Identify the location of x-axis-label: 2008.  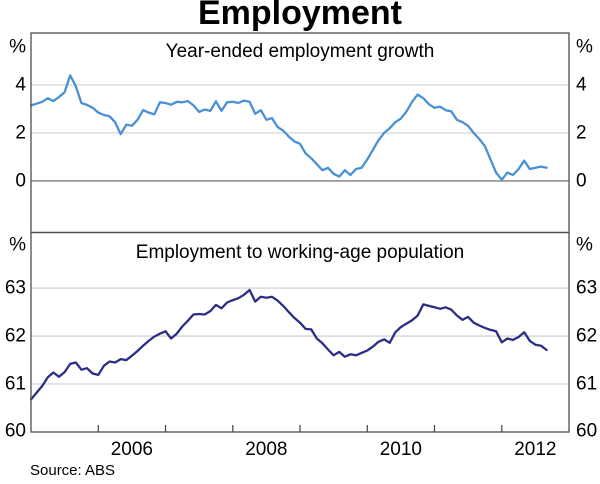
(266, 449).